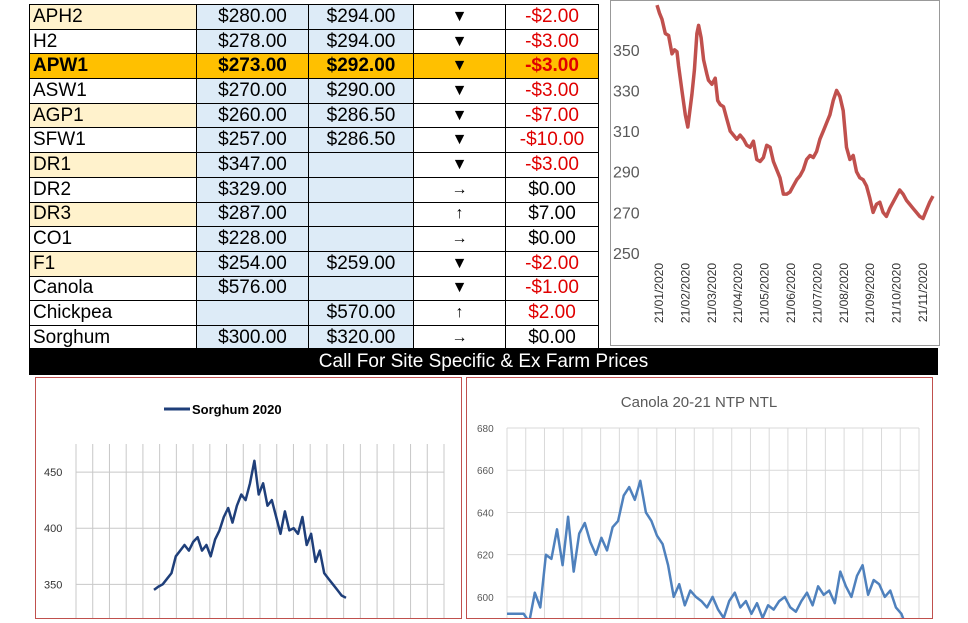  I want to click on price-col1-cell: $287.00, so click(252, 214).